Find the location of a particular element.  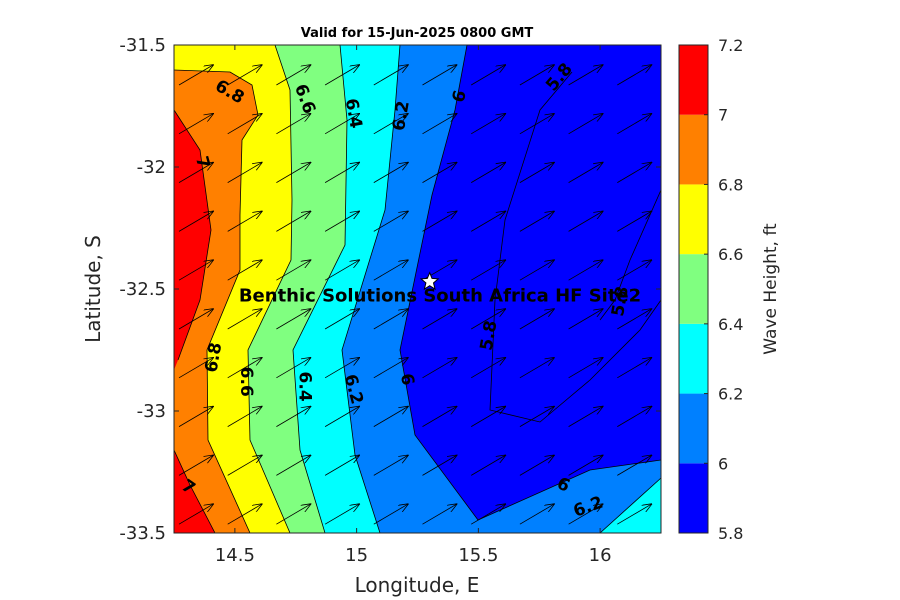

x-axis-label: Longitude, E is located at coordinates (417, 585).